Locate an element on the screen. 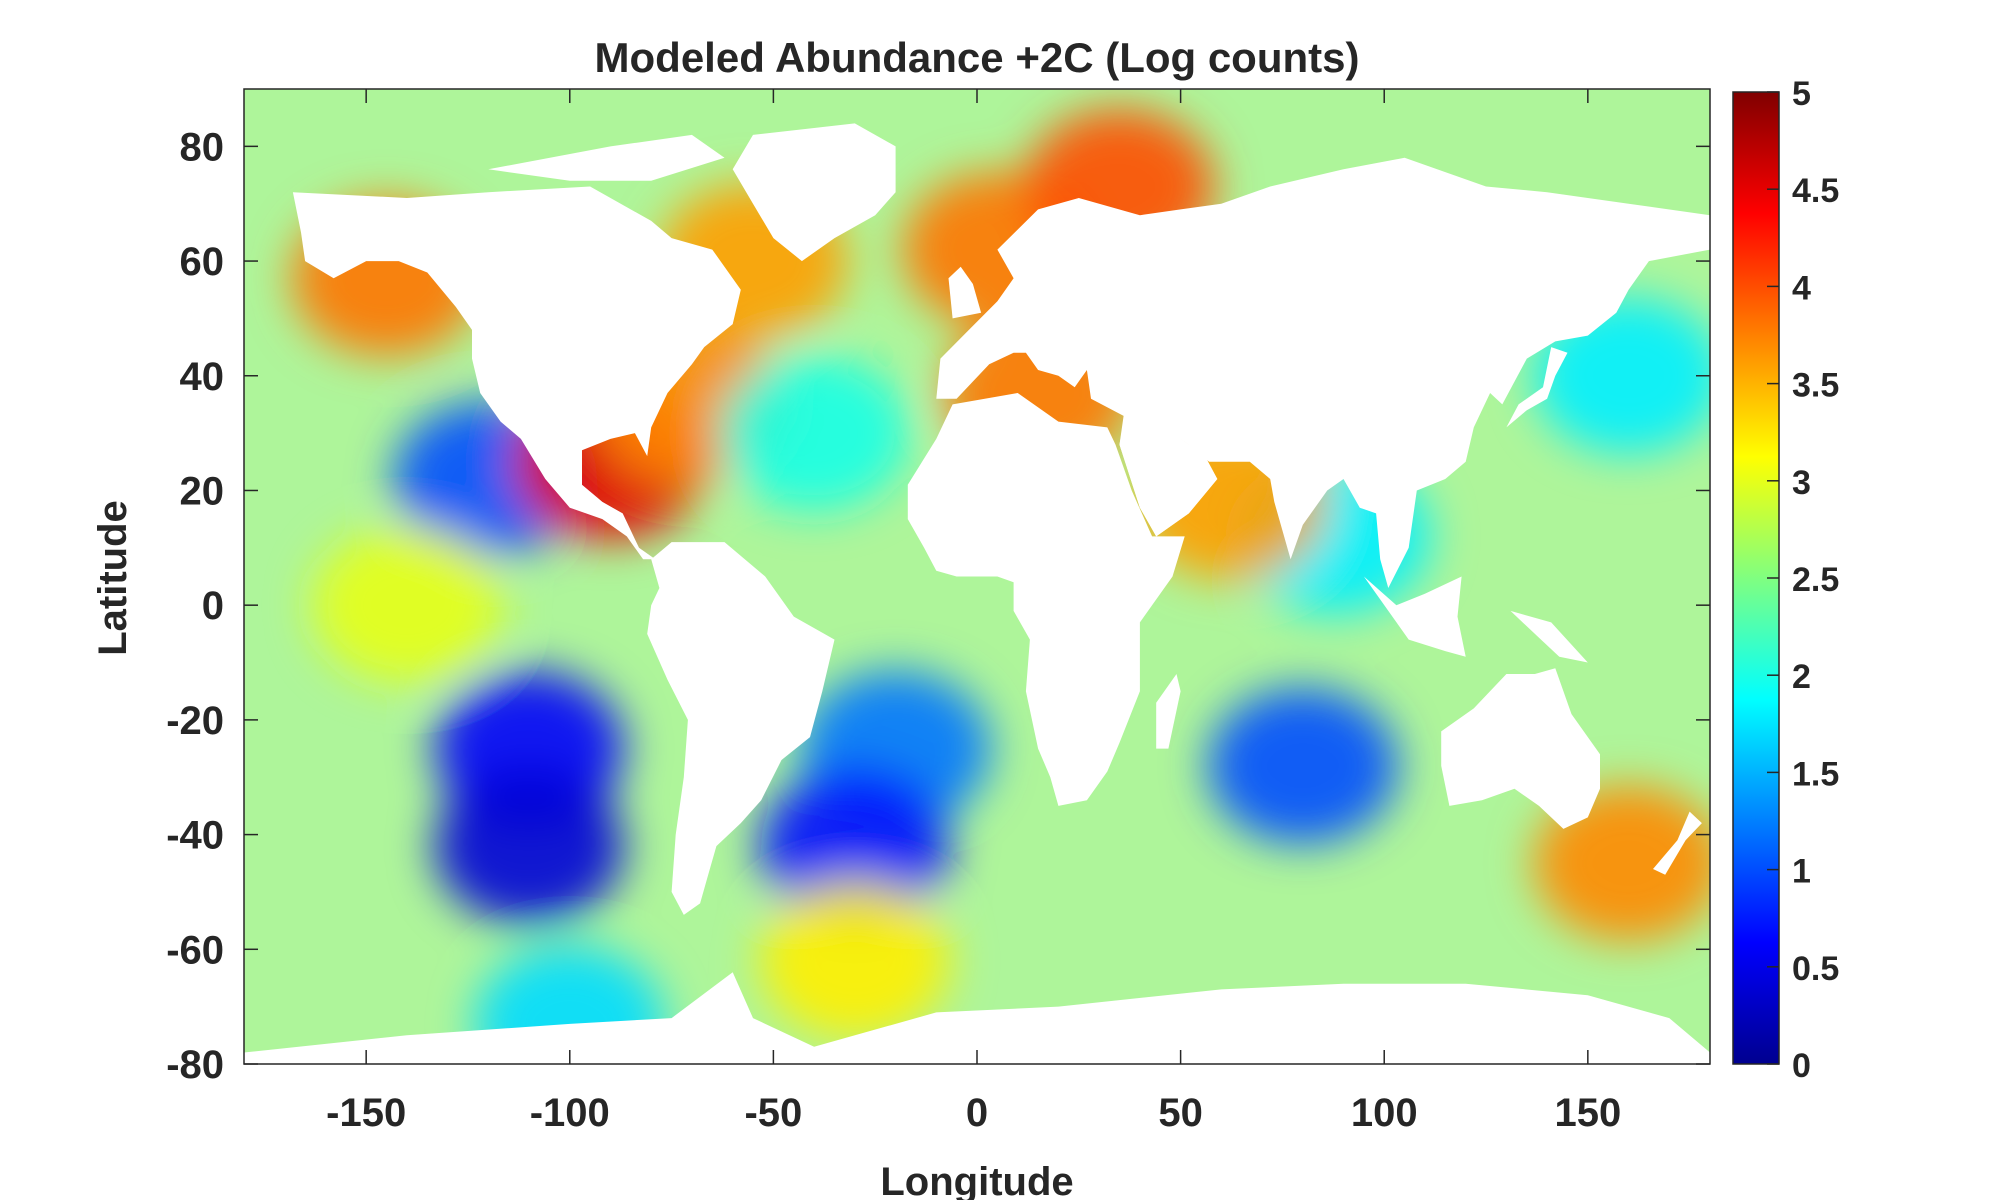 The image size is (2000, 1200). y-tick-label: 60 is located at coordinates (202, 262).